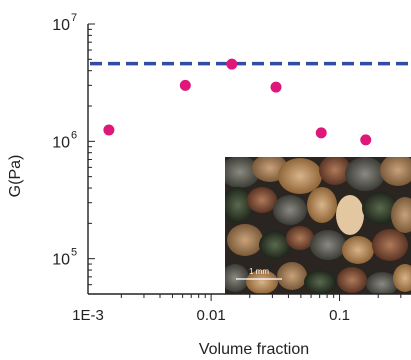 This screenshot has height=360, width=411. I want to click on x-axis-title: Volume fraction, so click(254, 349).